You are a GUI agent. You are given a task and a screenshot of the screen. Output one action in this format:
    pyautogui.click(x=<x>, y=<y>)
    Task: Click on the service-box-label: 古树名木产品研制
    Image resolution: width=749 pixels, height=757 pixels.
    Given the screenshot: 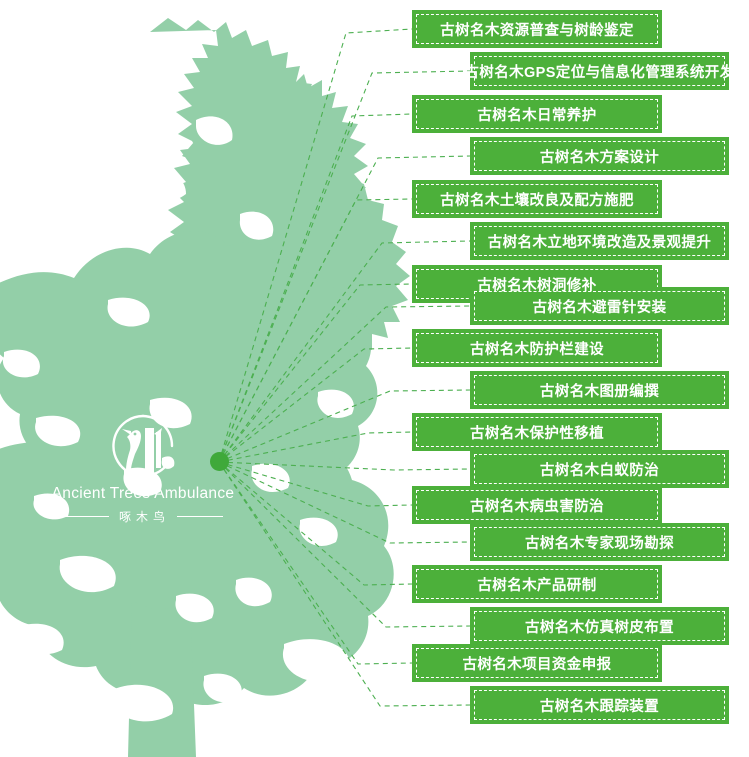 What is the action you would take?
    pyautogui.click(x=537, y=585)
    